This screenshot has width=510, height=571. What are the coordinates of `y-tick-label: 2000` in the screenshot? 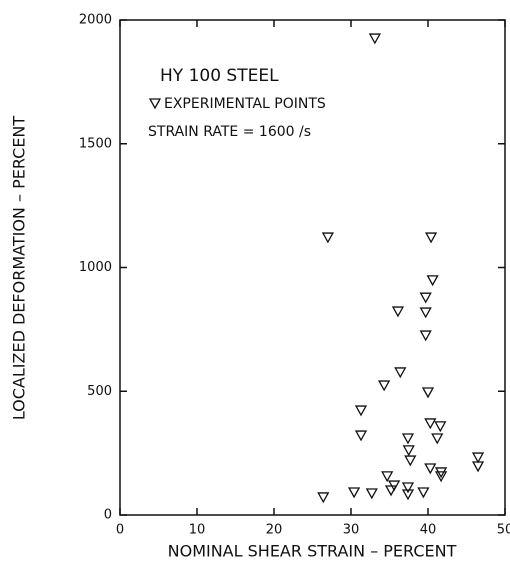 It's located at (95, 20).